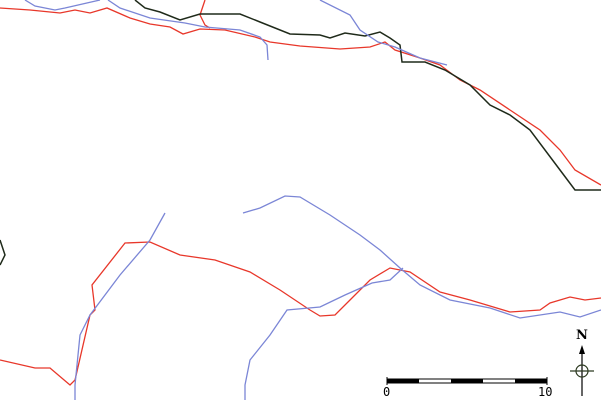 This screenshot has width=601, height=400. Describe the element at coordinates (205, 14) in the screenshot. I see `road-line` at that location.